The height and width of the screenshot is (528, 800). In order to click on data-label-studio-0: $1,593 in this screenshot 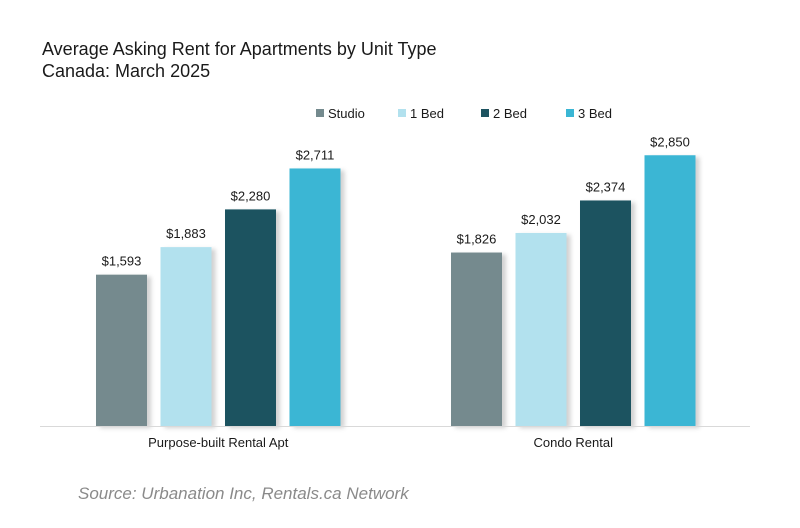, I will do `click(122, 261)`.